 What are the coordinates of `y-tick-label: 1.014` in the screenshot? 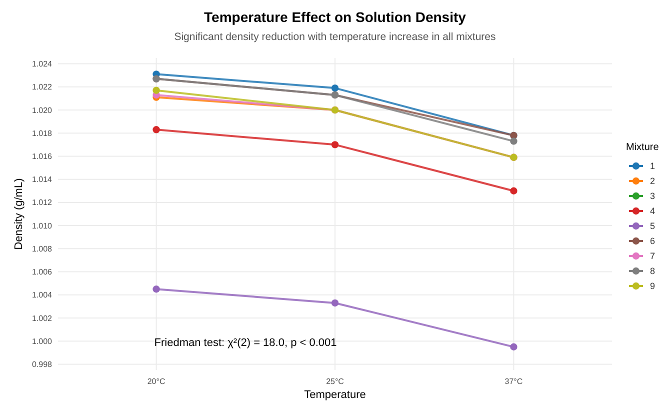 It's located at (42, 179).